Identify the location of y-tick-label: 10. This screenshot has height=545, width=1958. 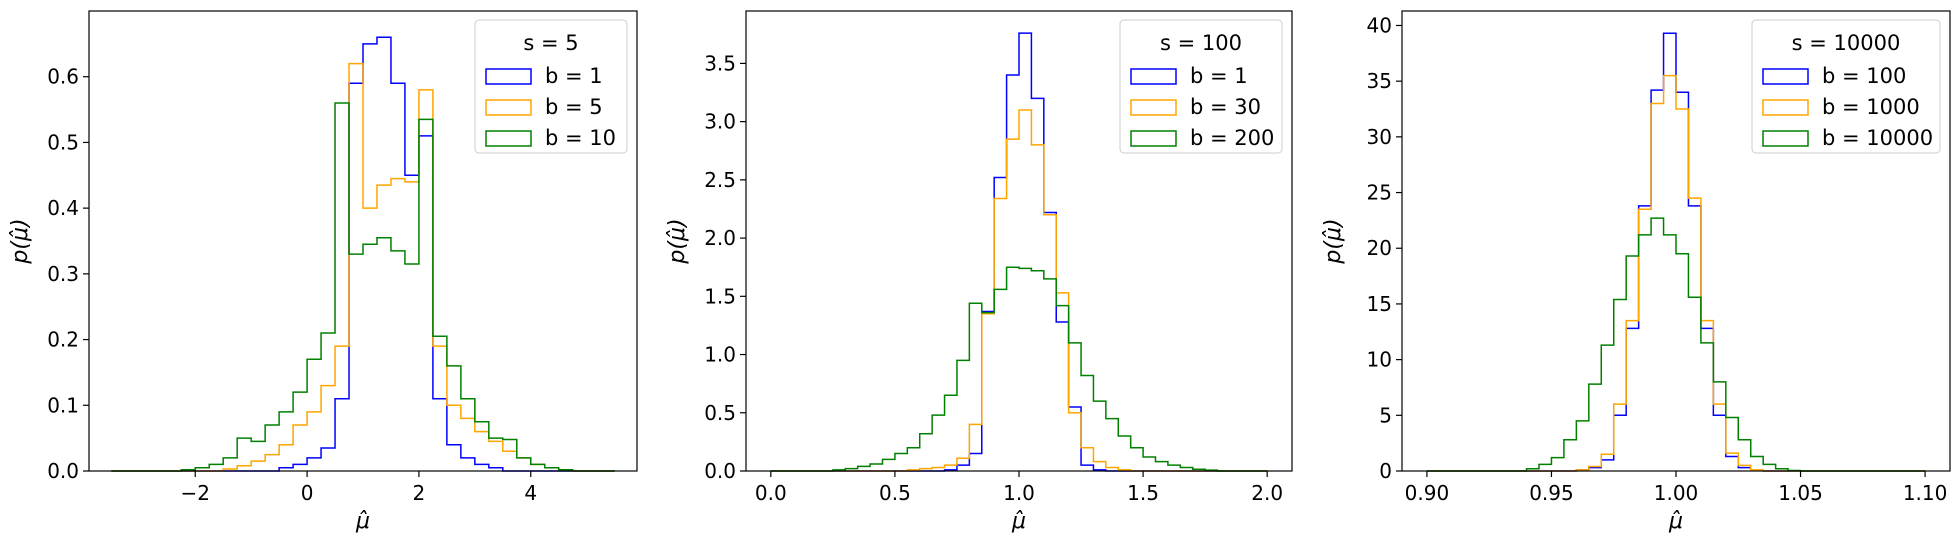
(1379, 360).